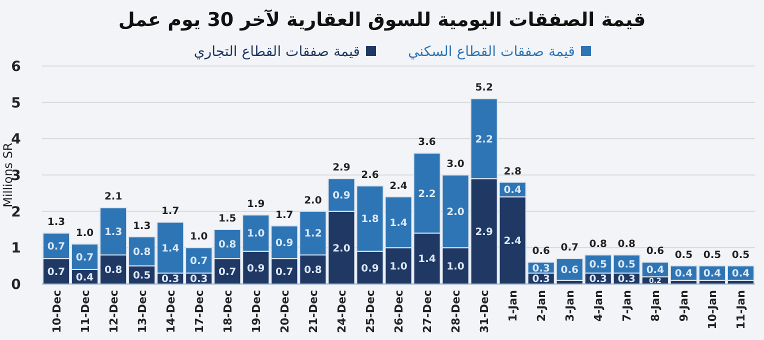 The image size is (764, 340). I want to click on data-label: 1.8, so click(370, 220).